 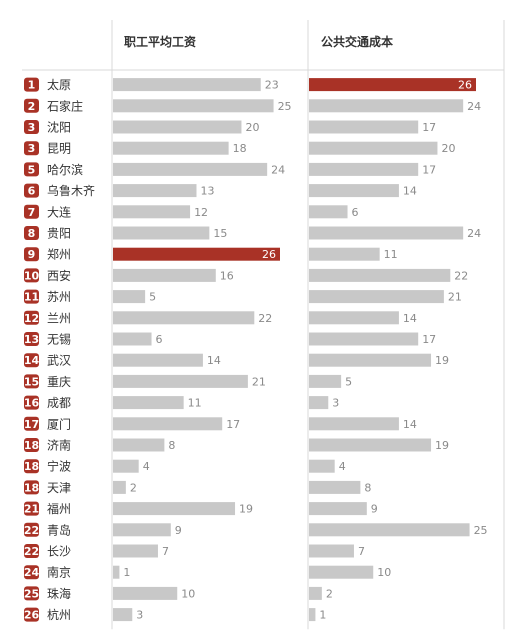 I want to click on table-row: 26 杭州 3 1, so click(x=175, y=614).